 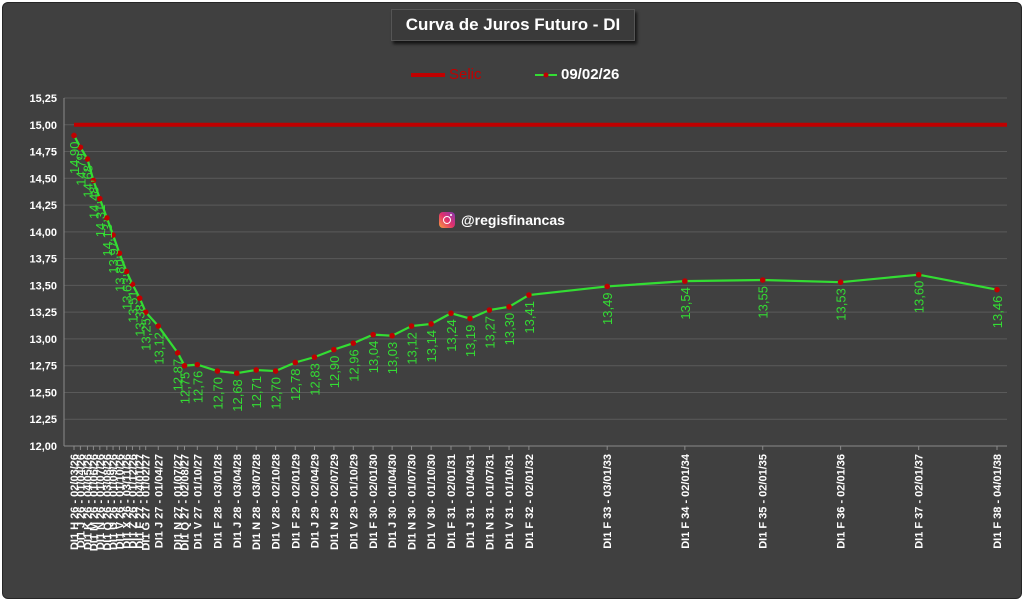 What do you see at coordinates (686, 501) in the screenshot?
I see `x-tick-label: DI1 F 34 - 02/01/34` at bounding box center [686, 501].